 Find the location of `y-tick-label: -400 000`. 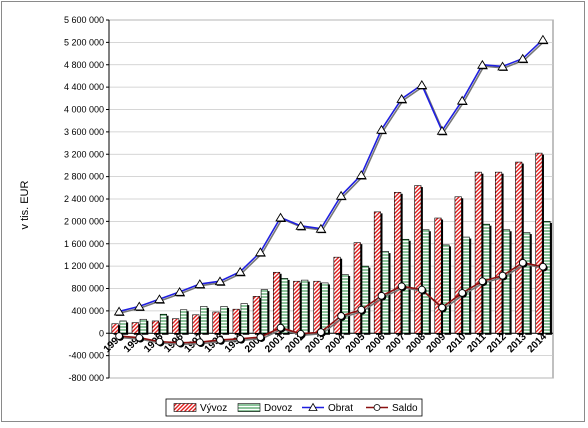

y-tick-label: -400 000 is located at coordinates (86, 356).